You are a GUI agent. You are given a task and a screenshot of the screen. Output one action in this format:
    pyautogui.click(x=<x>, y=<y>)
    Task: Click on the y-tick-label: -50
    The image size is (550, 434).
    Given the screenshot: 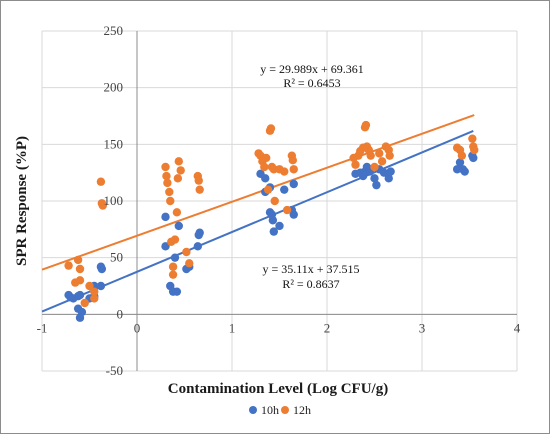 What is the action you would take?
    pyautogui.click(x=114, y=370)
    